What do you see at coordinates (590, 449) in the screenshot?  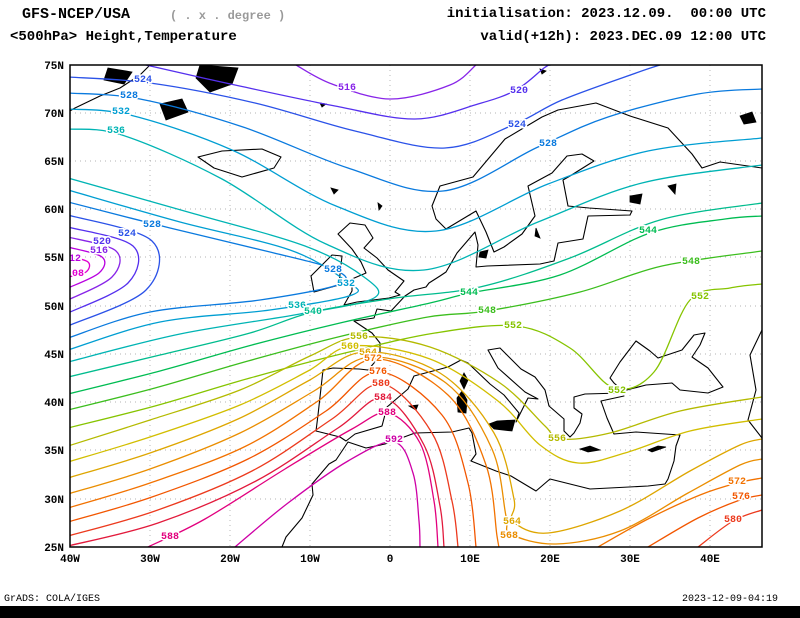 I see `island-crete` at bounding box center [590, 449].